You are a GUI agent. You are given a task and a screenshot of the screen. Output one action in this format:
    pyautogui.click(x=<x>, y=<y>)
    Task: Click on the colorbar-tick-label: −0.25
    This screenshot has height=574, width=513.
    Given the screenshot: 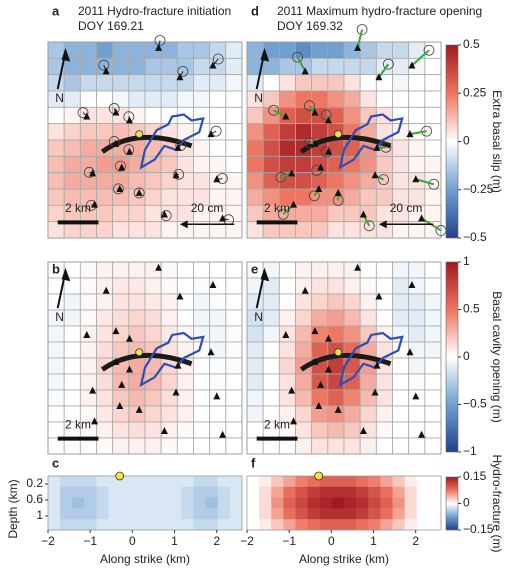 What is the action you would take?
    pyautogui.click(x=478, y=189)
    